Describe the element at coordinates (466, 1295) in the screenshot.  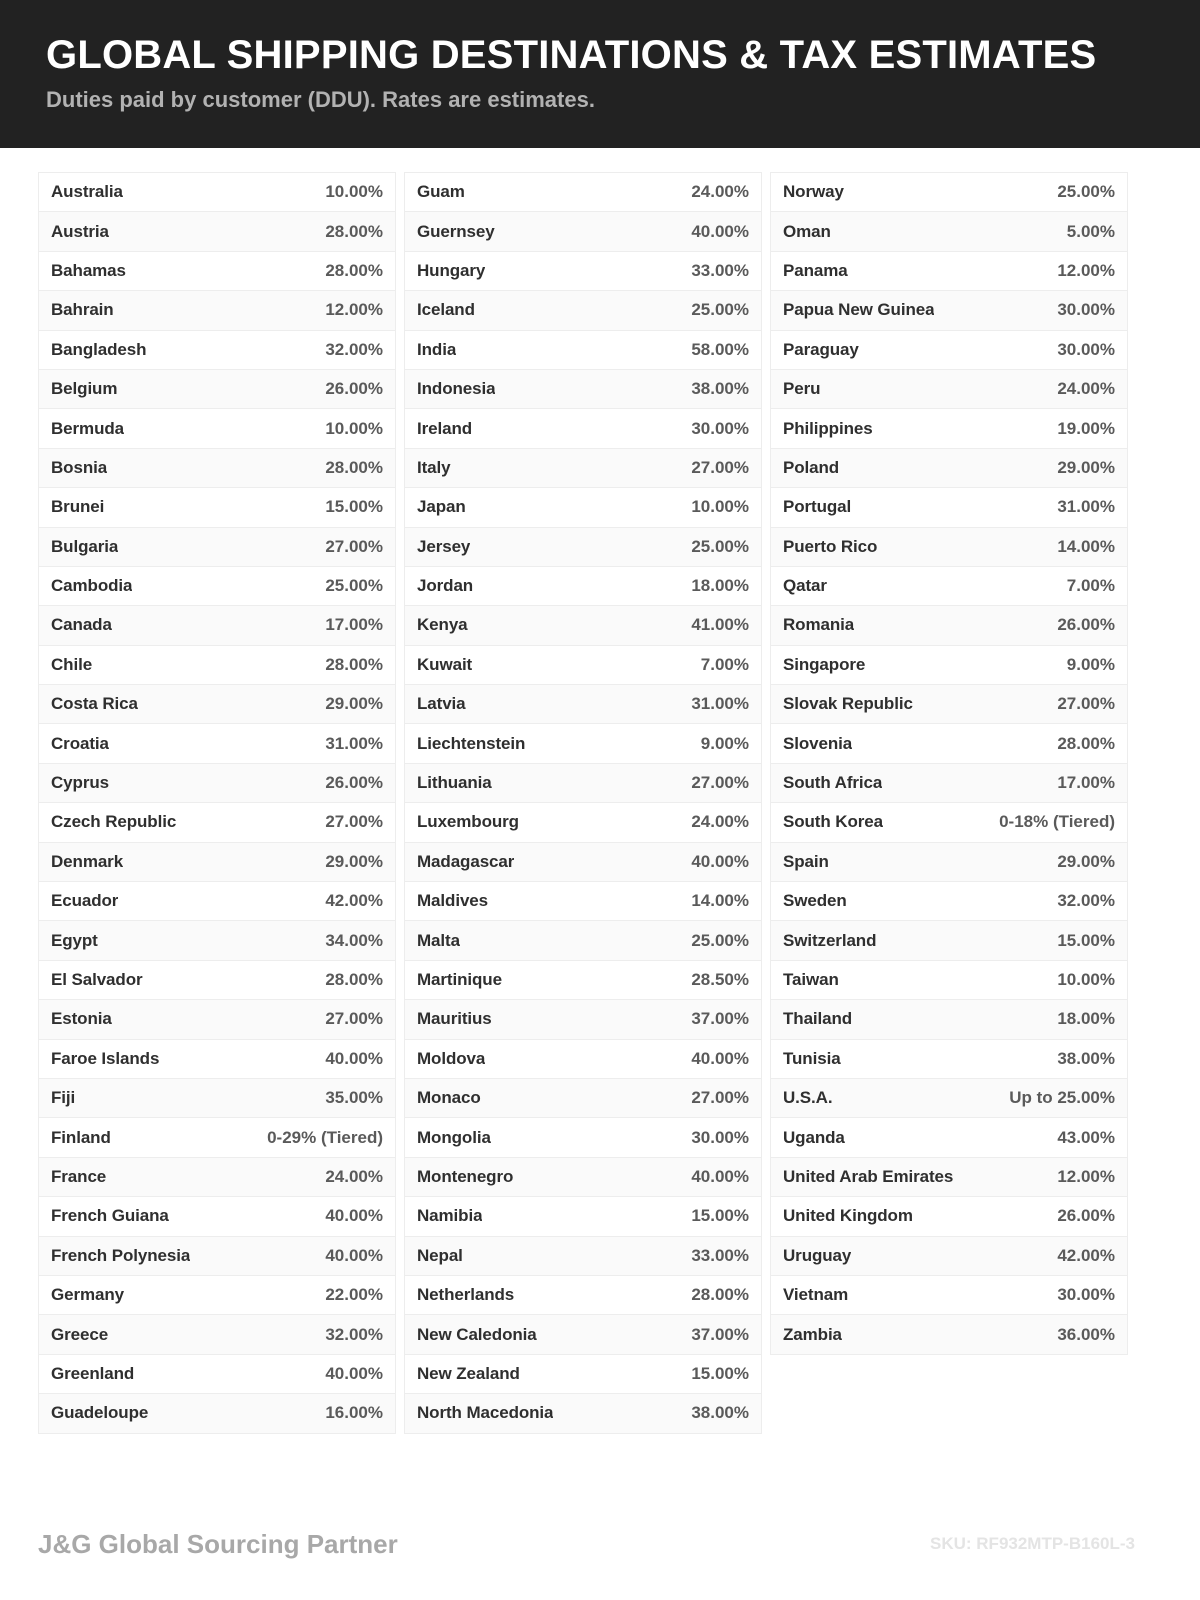
I see `country-name: Netherlands` at that location.